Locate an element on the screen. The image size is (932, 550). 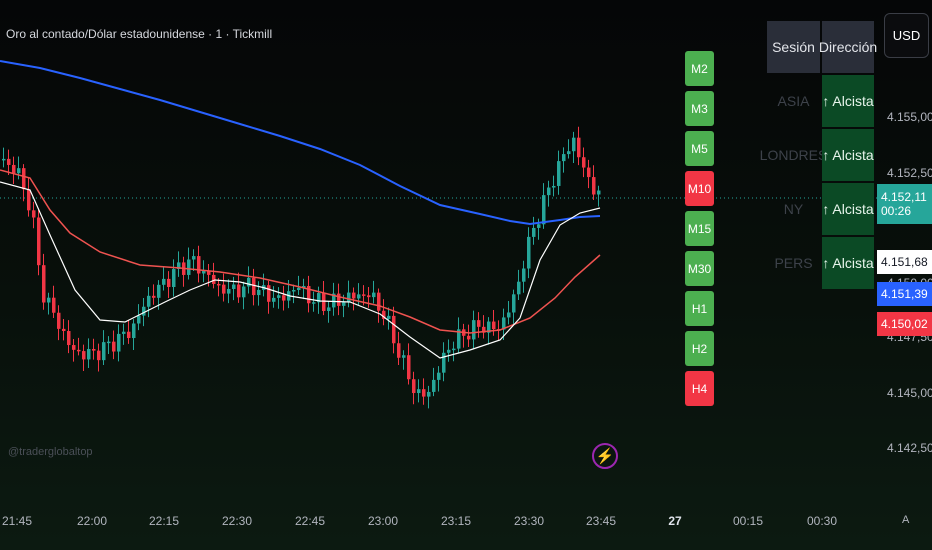
timeframe-panel: M2 M3 M5 M10 M15 M30 H1 H2 H4 is located at coordinates (699, 231).